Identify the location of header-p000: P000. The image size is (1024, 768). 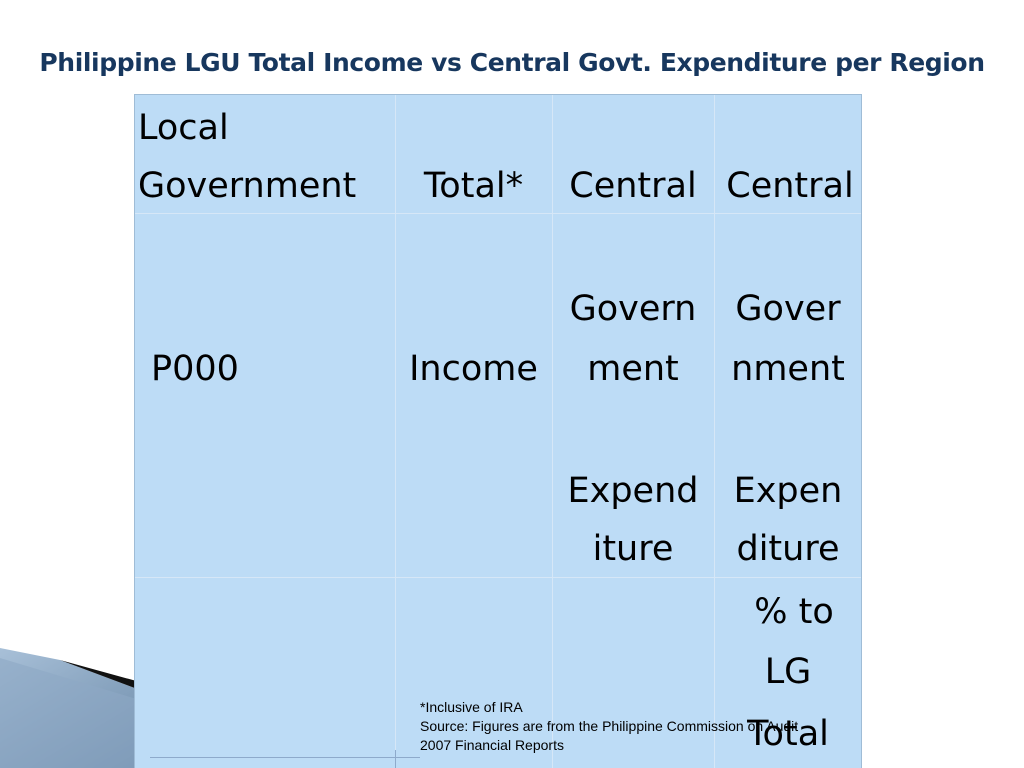
(195, 369).